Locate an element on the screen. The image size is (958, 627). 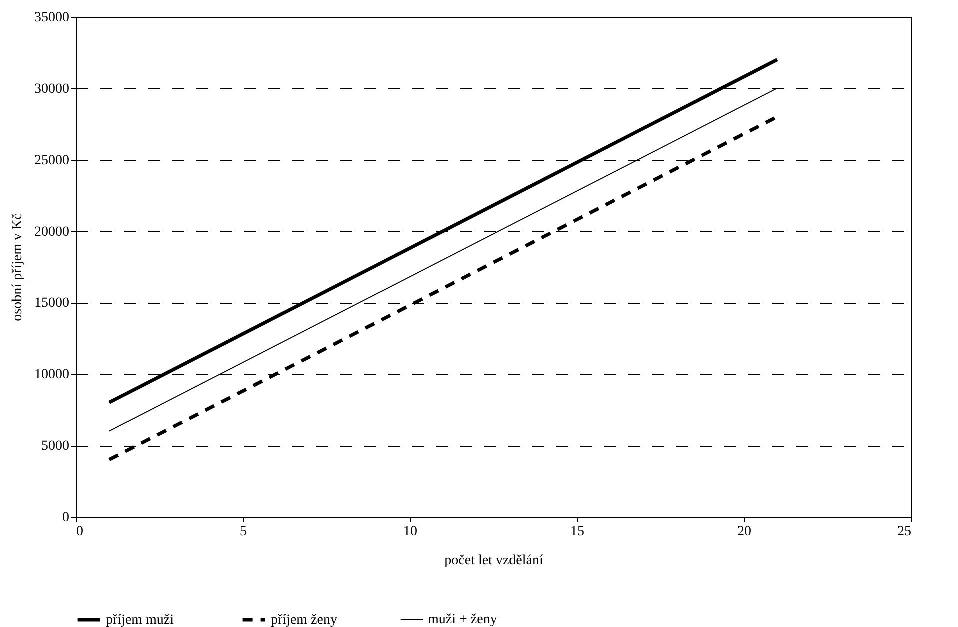
y-tick-label: 10000 is located at coordinates (52, 375).